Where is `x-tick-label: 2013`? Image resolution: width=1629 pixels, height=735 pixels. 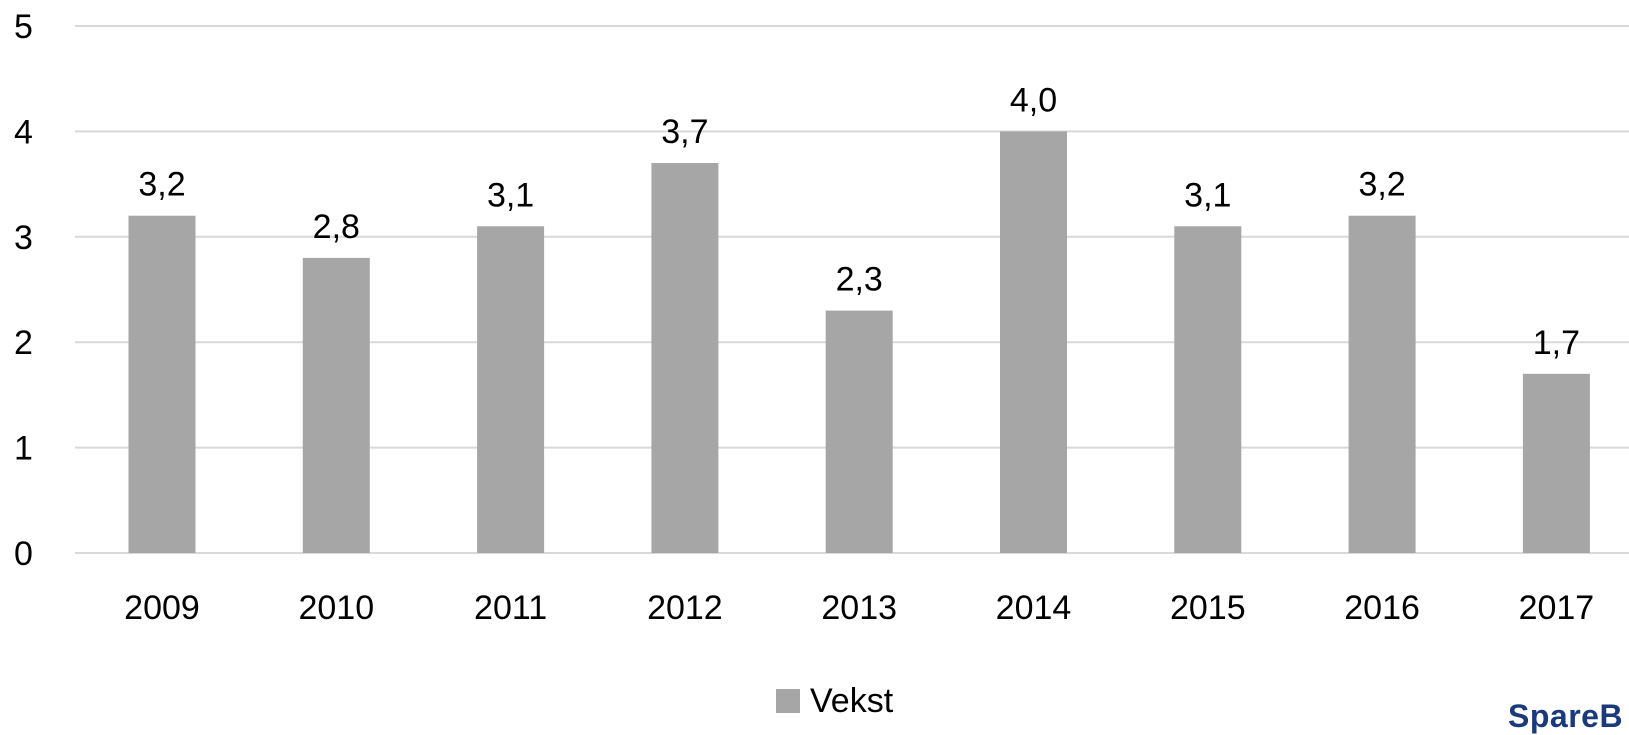
x-tick-label: 2013 is located at coordinates (859, 608).